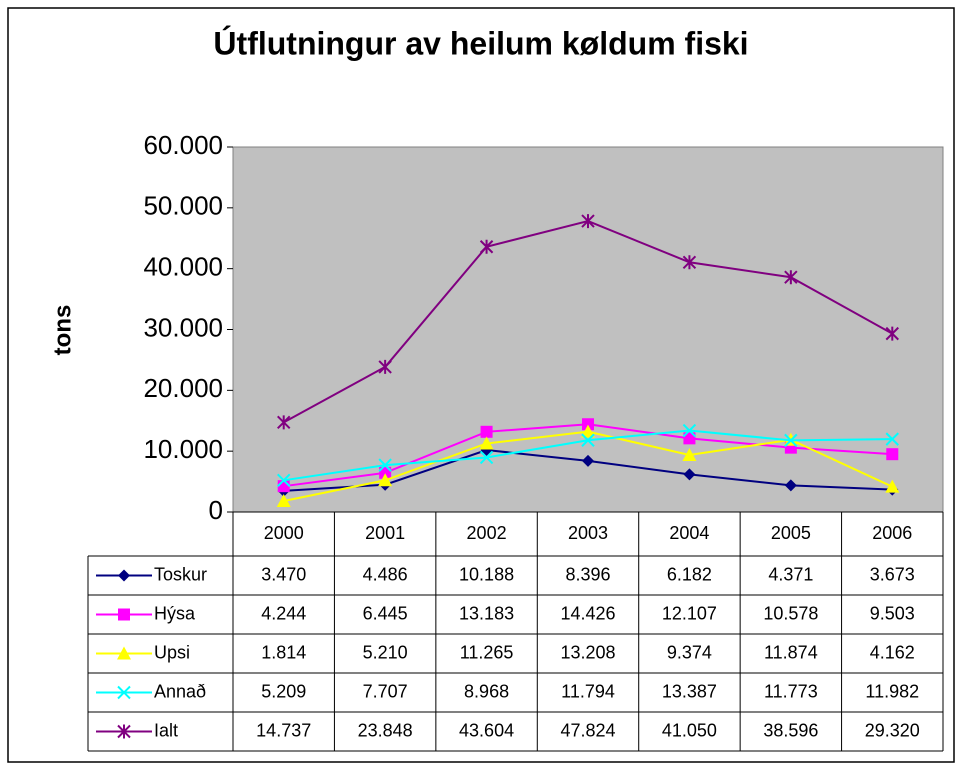 This screenshot has width=962, height=769. I want to click on table-value: 8.396, so click(587, 574).